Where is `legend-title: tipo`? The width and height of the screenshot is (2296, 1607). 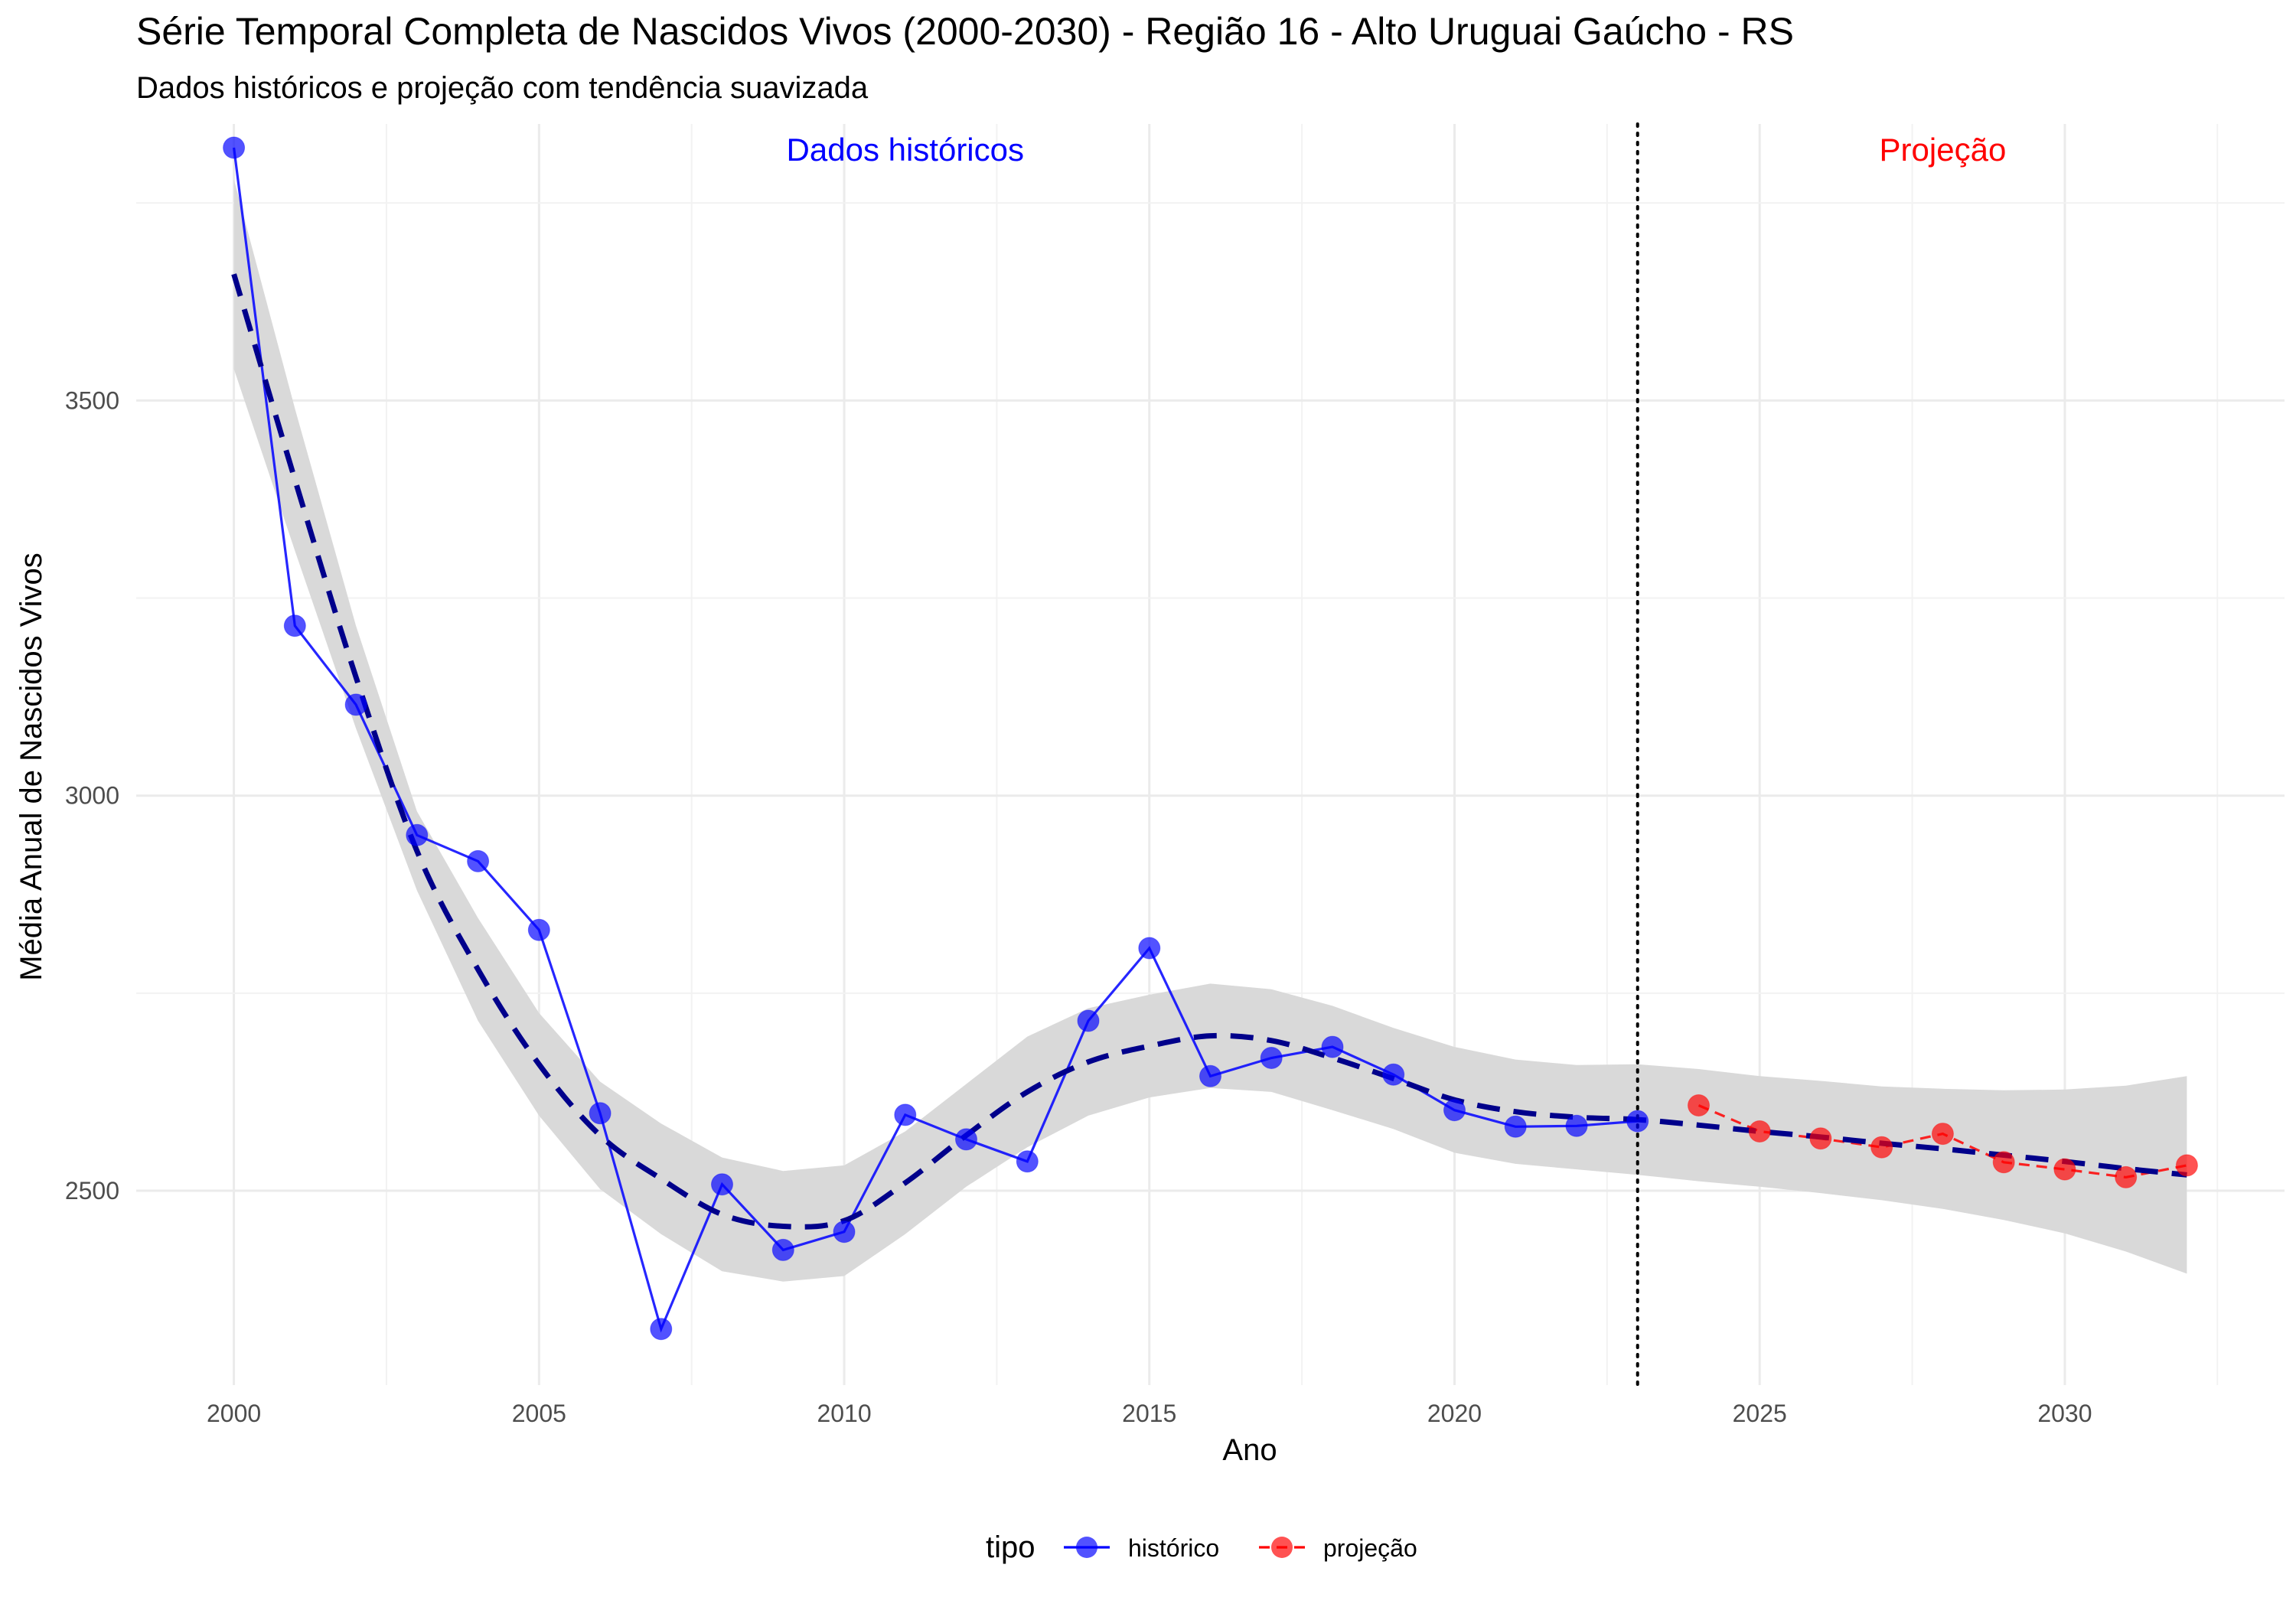 legend-title: tipo is located at coordinates (1010, 1547).